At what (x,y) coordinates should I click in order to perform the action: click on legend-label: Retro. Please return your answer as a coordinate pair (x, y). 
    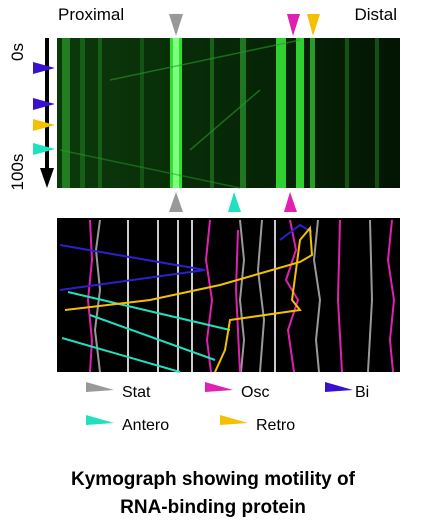
    Looking at the image, I should click on (275, 425).